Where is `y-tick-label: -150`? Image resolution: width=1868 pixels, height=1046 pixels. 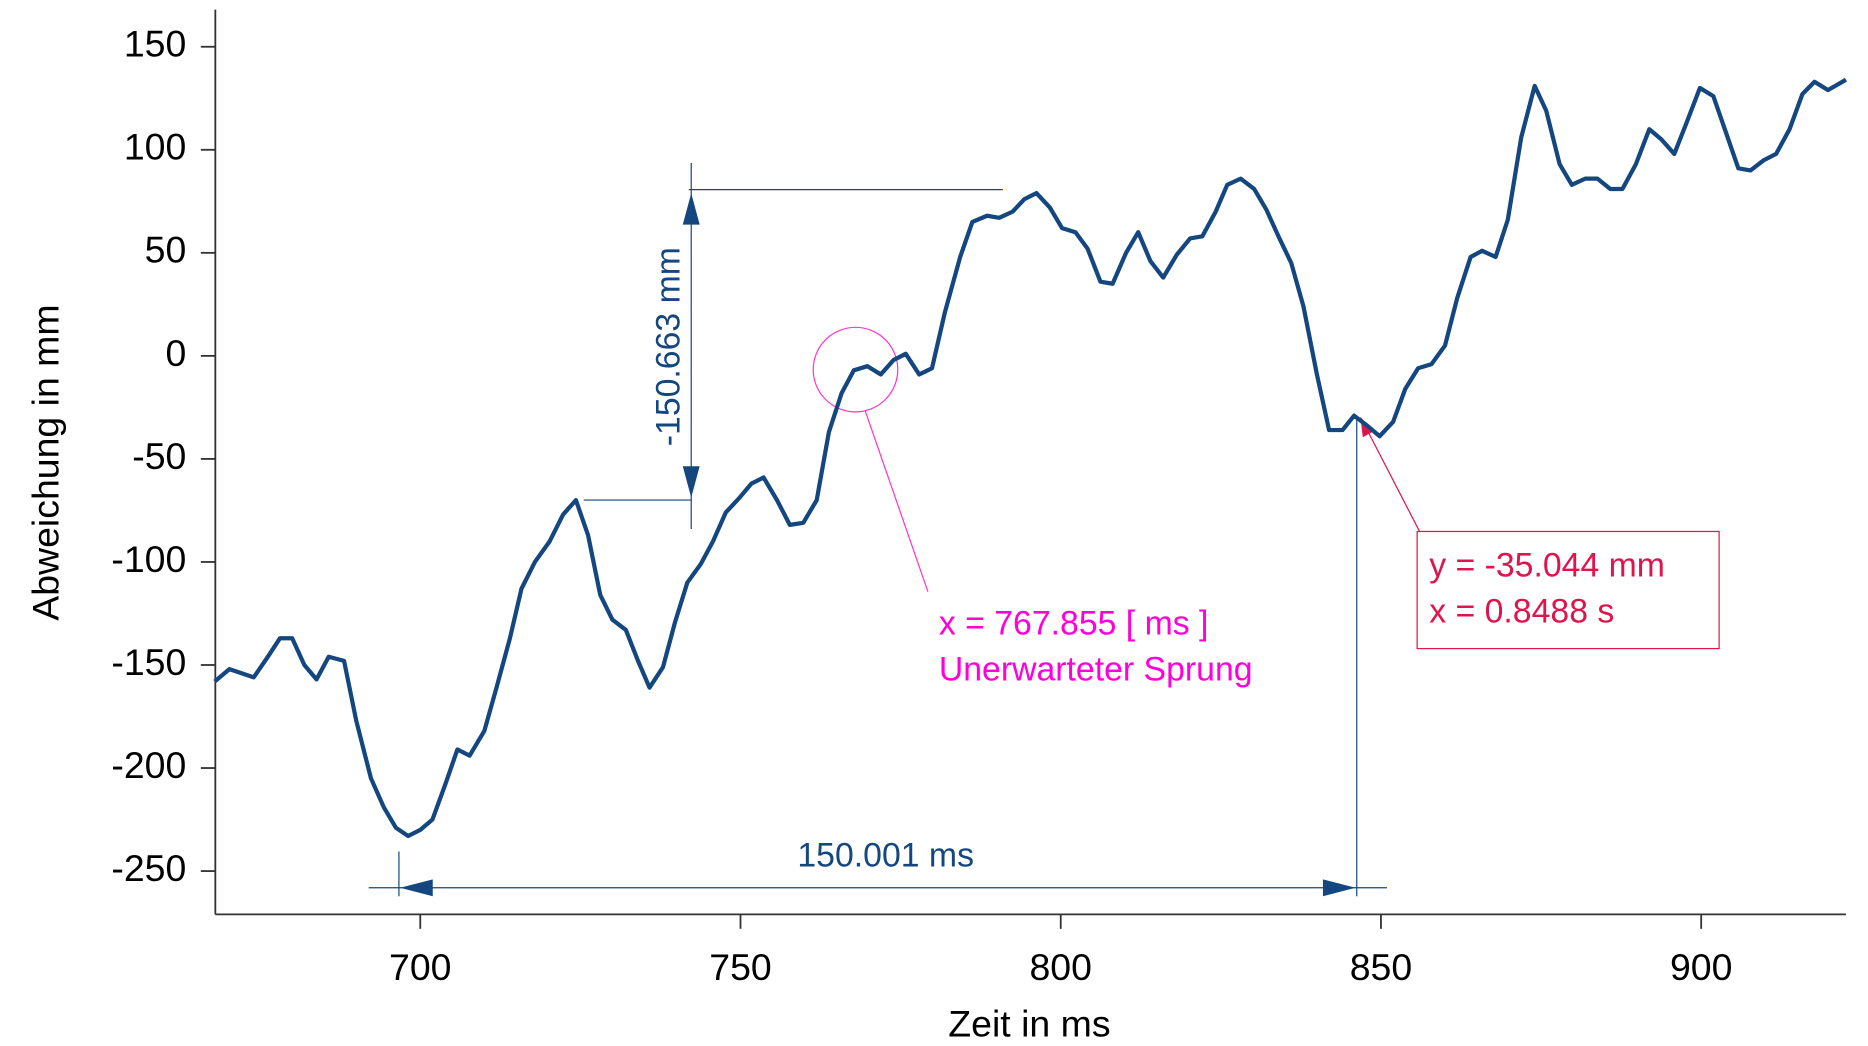
y-tick-label: -150 is located at coordinates (148, 662).